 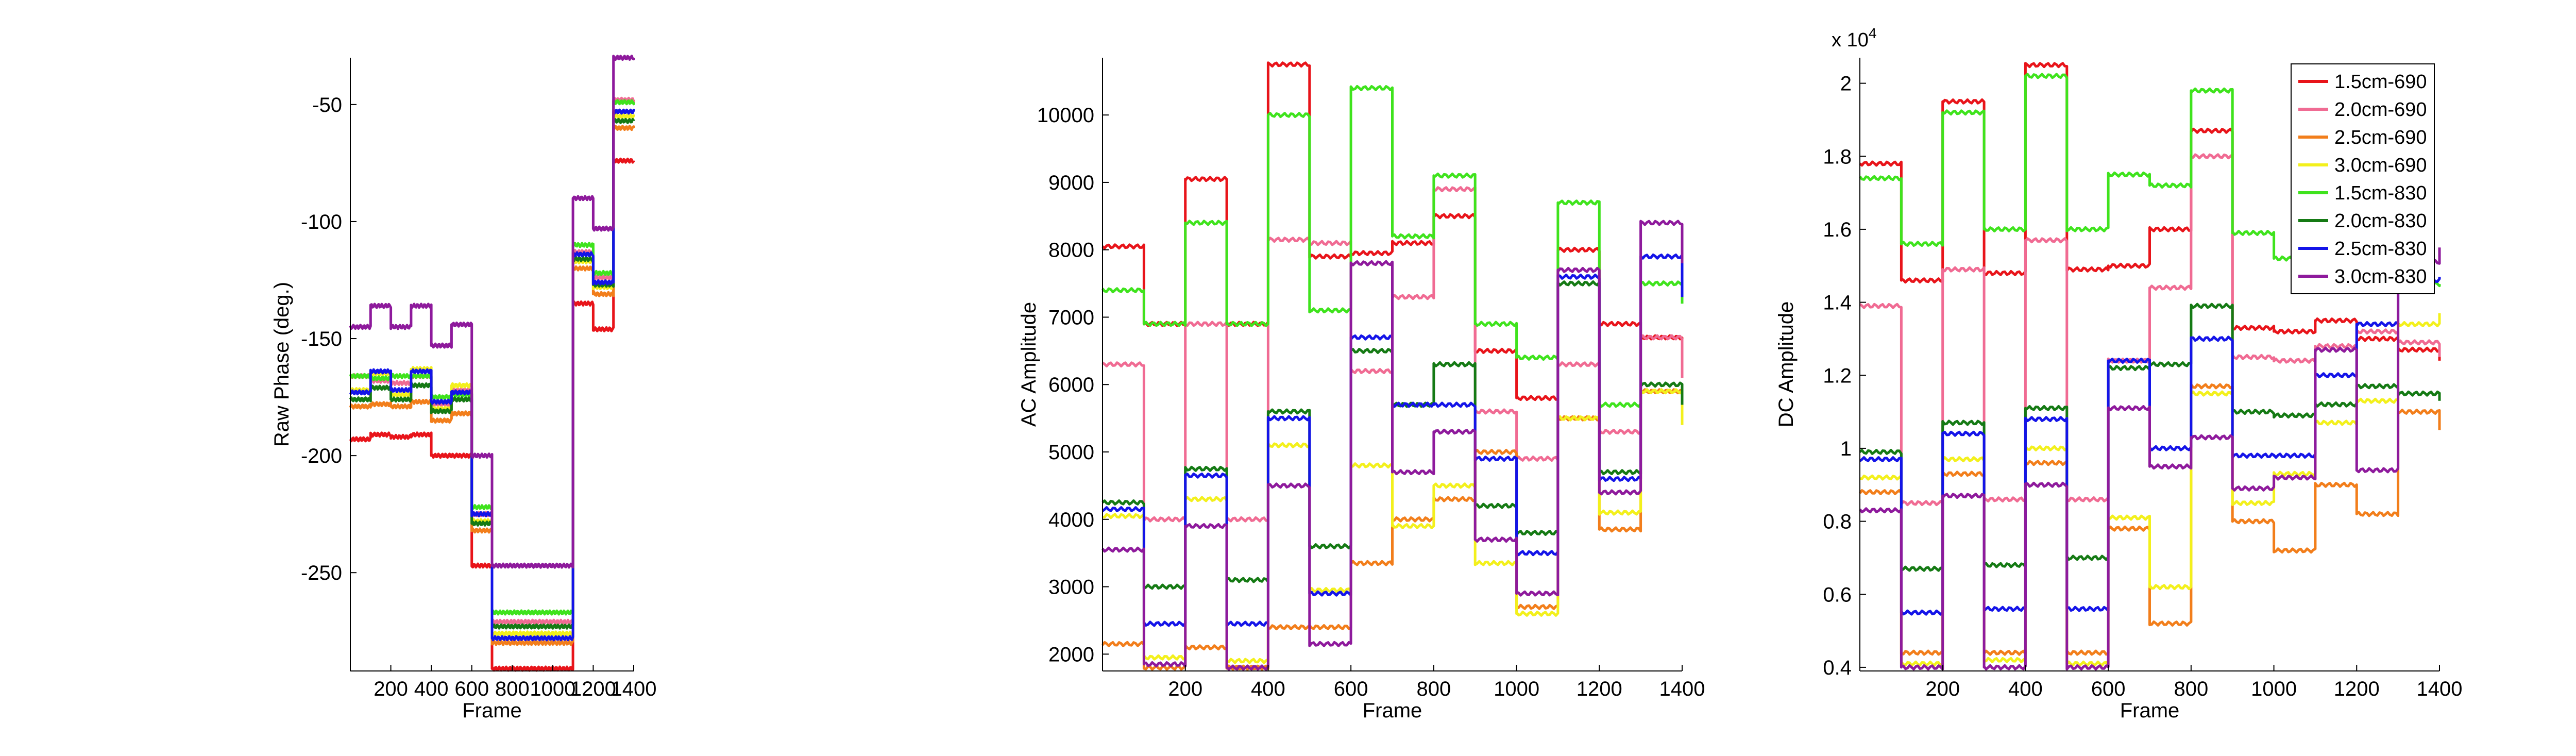 What do you see at coordinates (1071, 587) in the screenshot?
I see `y-tick-label: 3000` at bounding box center [1071, 587].